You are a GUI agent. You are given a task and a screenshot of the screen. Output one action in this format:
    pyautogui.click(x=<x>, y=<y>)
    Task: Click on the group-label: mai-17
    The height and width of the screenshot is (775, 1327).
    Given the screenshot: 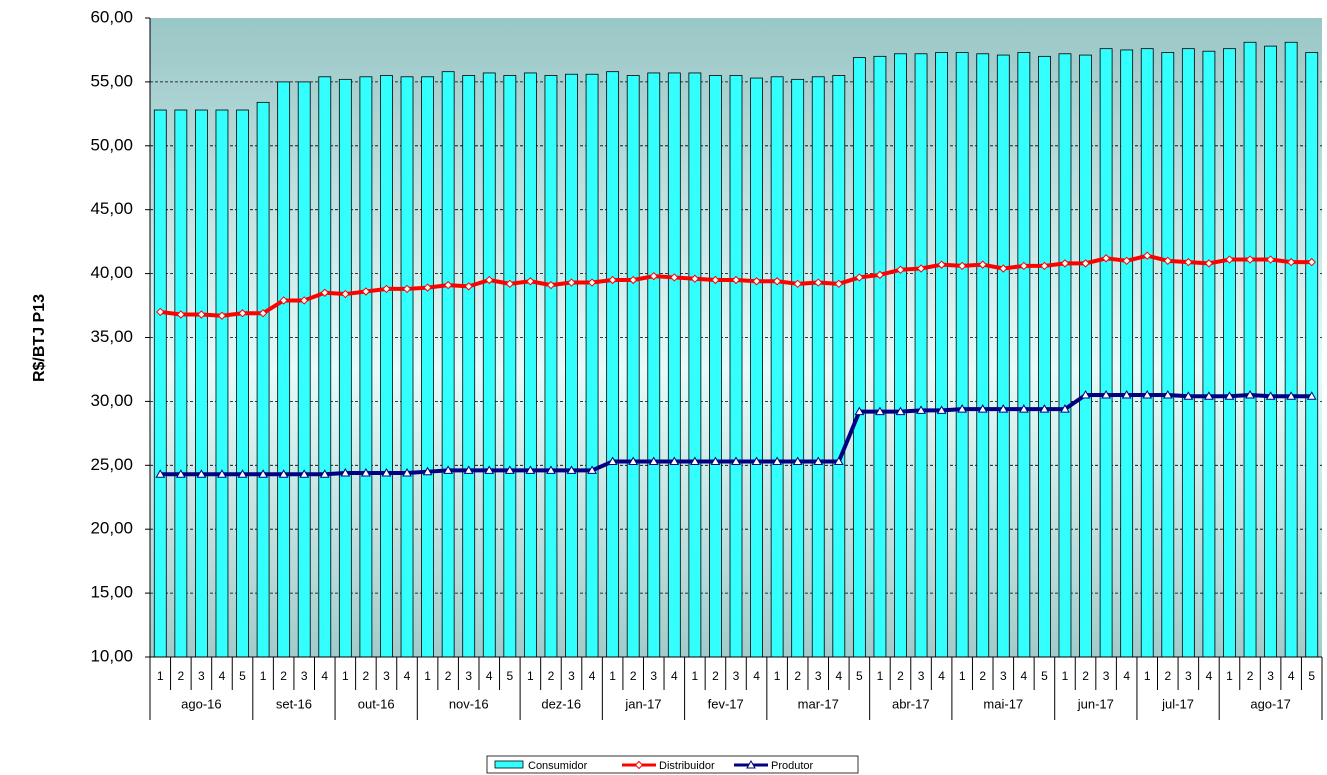 What is the action you would take?
    pyautogui.click(x=1003, y=703)
    